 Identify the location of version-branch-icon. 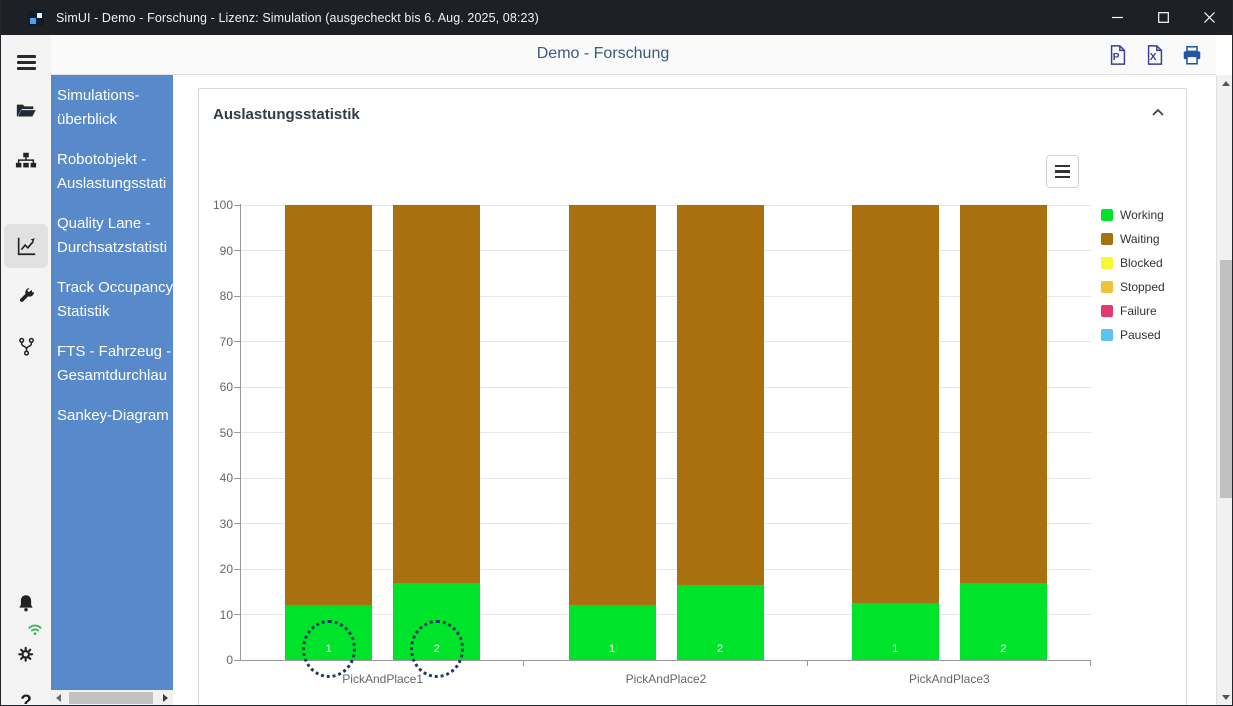
(26, 346).